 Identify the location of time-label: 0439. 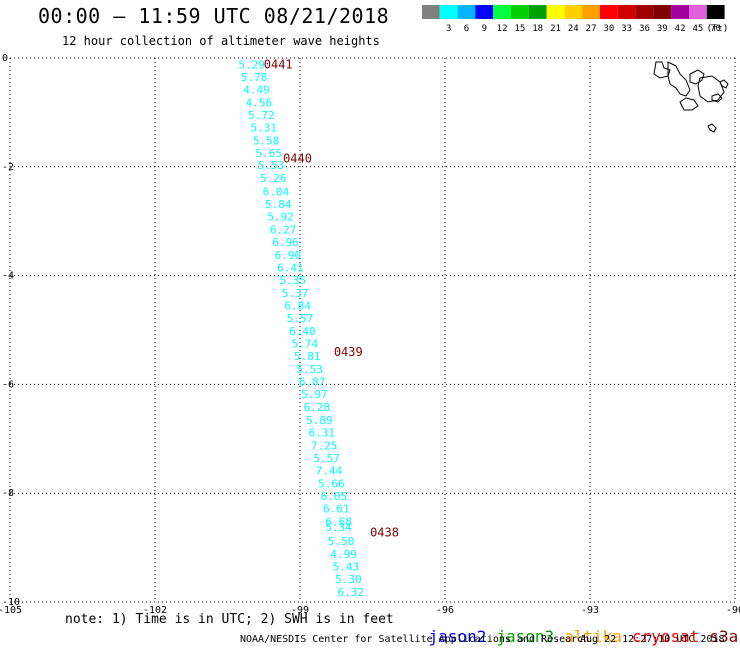
(348, 352).